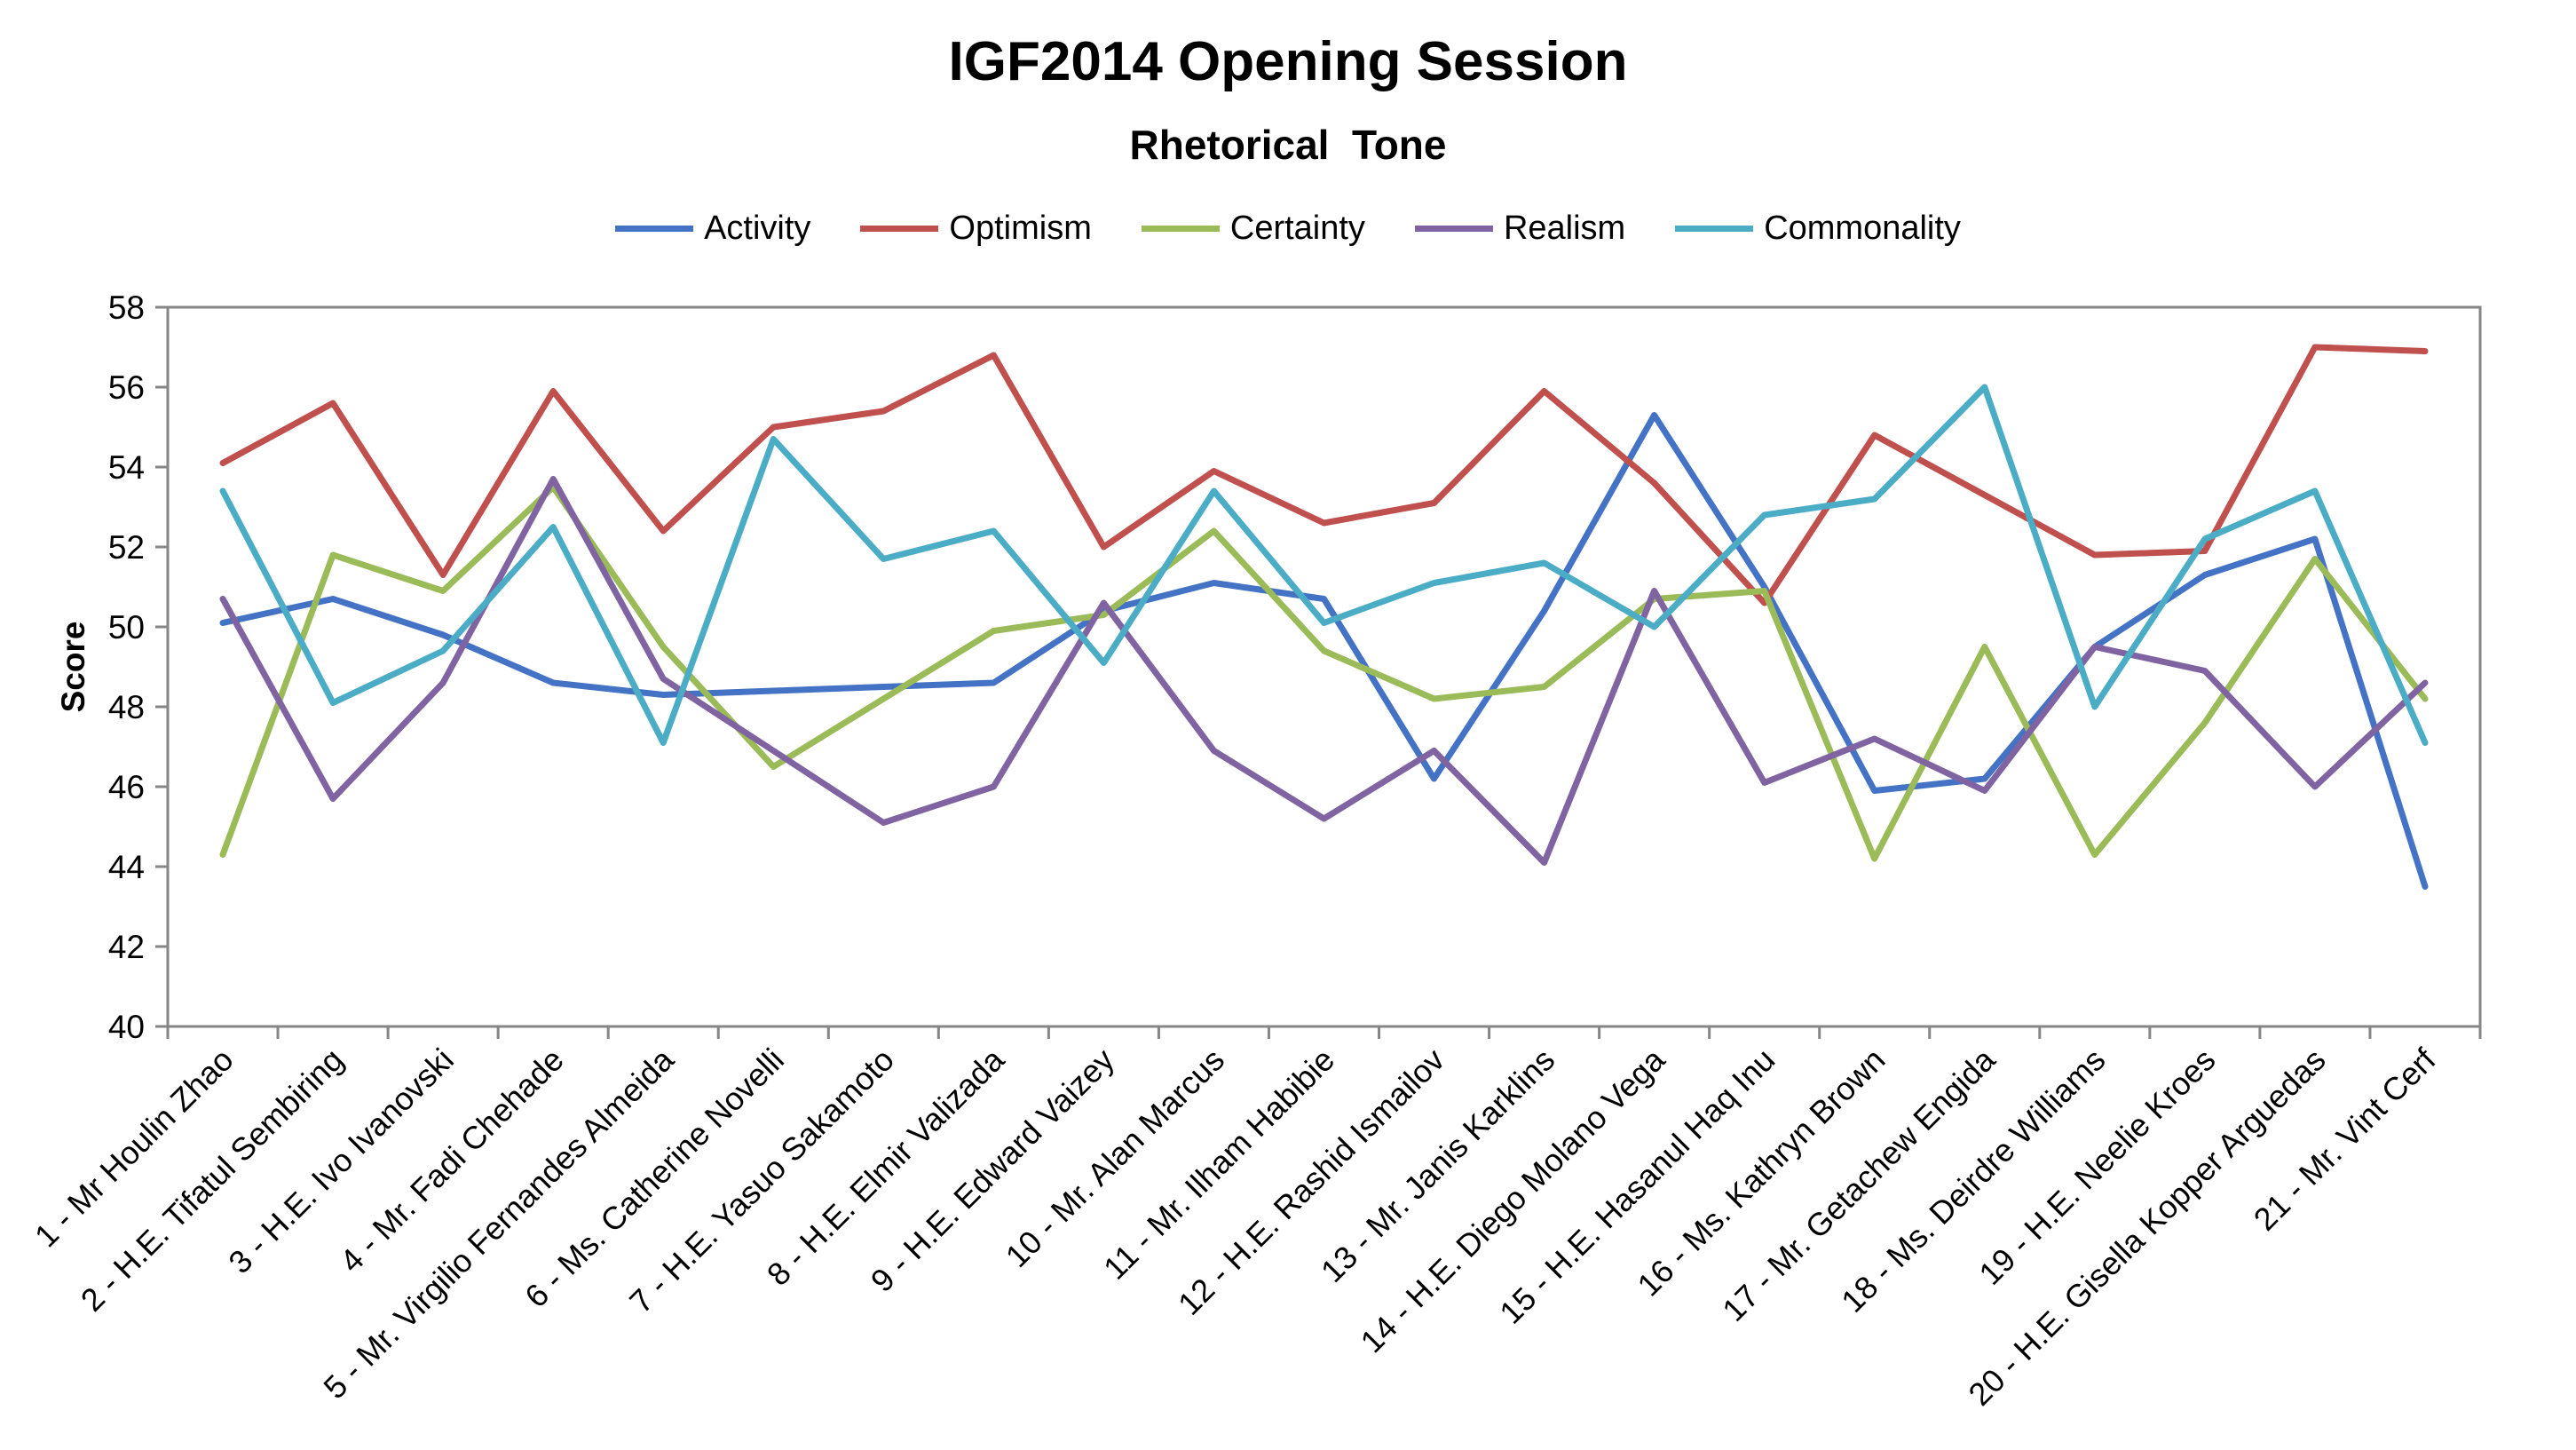 The width and height of the screenshot is (2576, 1450). I want to click on legend-label: Commonality, so click(1862, 229).